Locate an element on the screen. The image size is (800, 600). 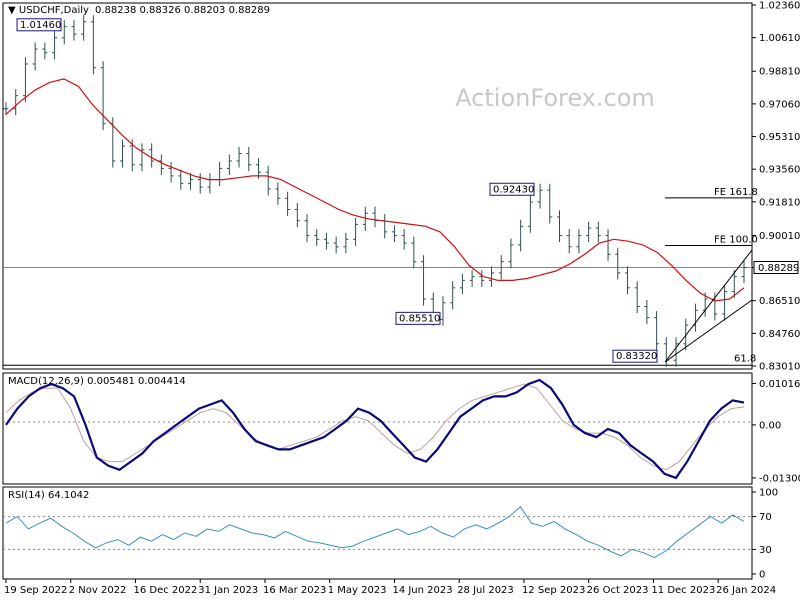
price-y-tick: 0.86510 is located at coordinates (776, 301).